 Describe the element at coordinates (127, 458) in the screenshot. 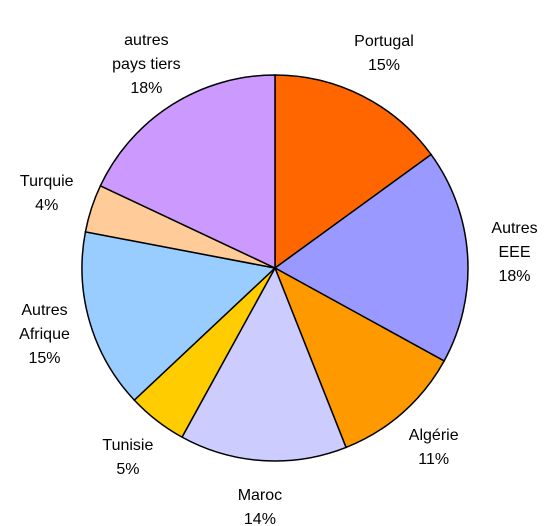

I see `slice-label: Tunisie 5%` at that location.